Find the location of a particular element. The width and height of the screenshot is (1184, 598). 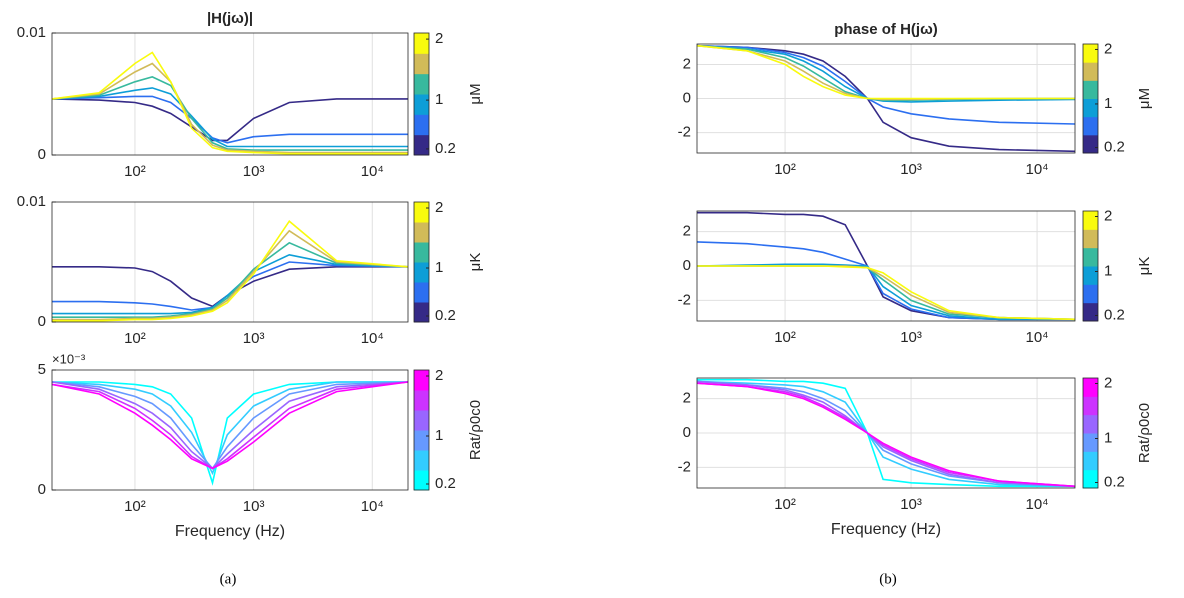

plot-title: phase of H(jω) is located at coordinates (886, 29).